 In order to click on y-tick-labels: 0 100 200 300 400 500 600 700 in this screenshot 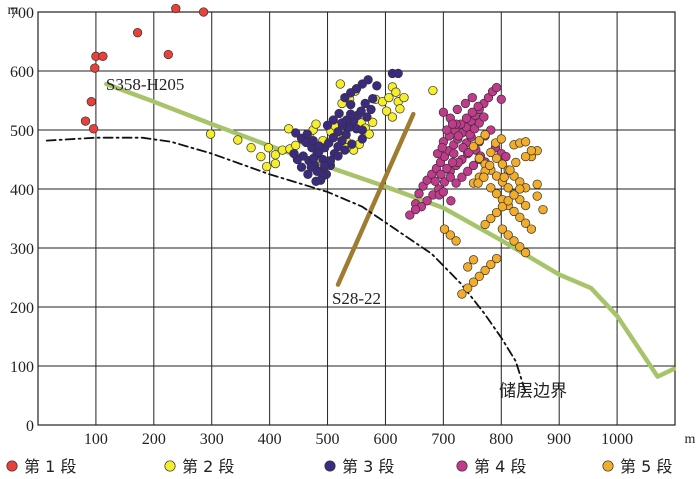, I will do `click(22, 220)`.